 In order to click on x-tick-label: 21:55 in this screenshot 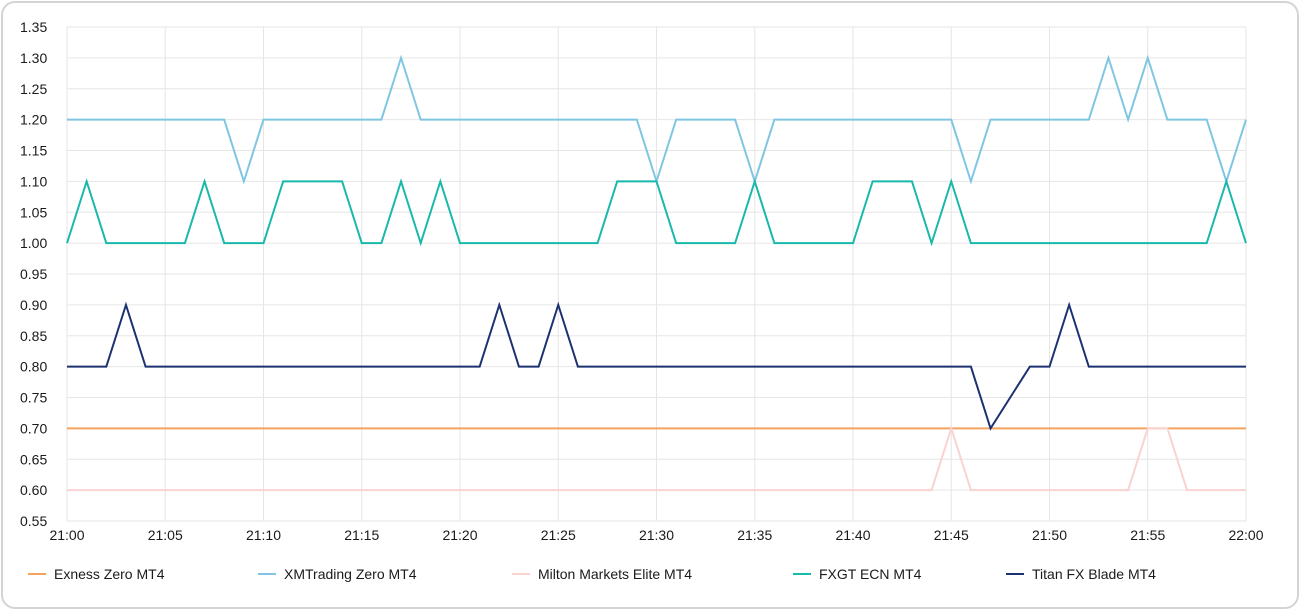, I will do `click(1147, 535)`.